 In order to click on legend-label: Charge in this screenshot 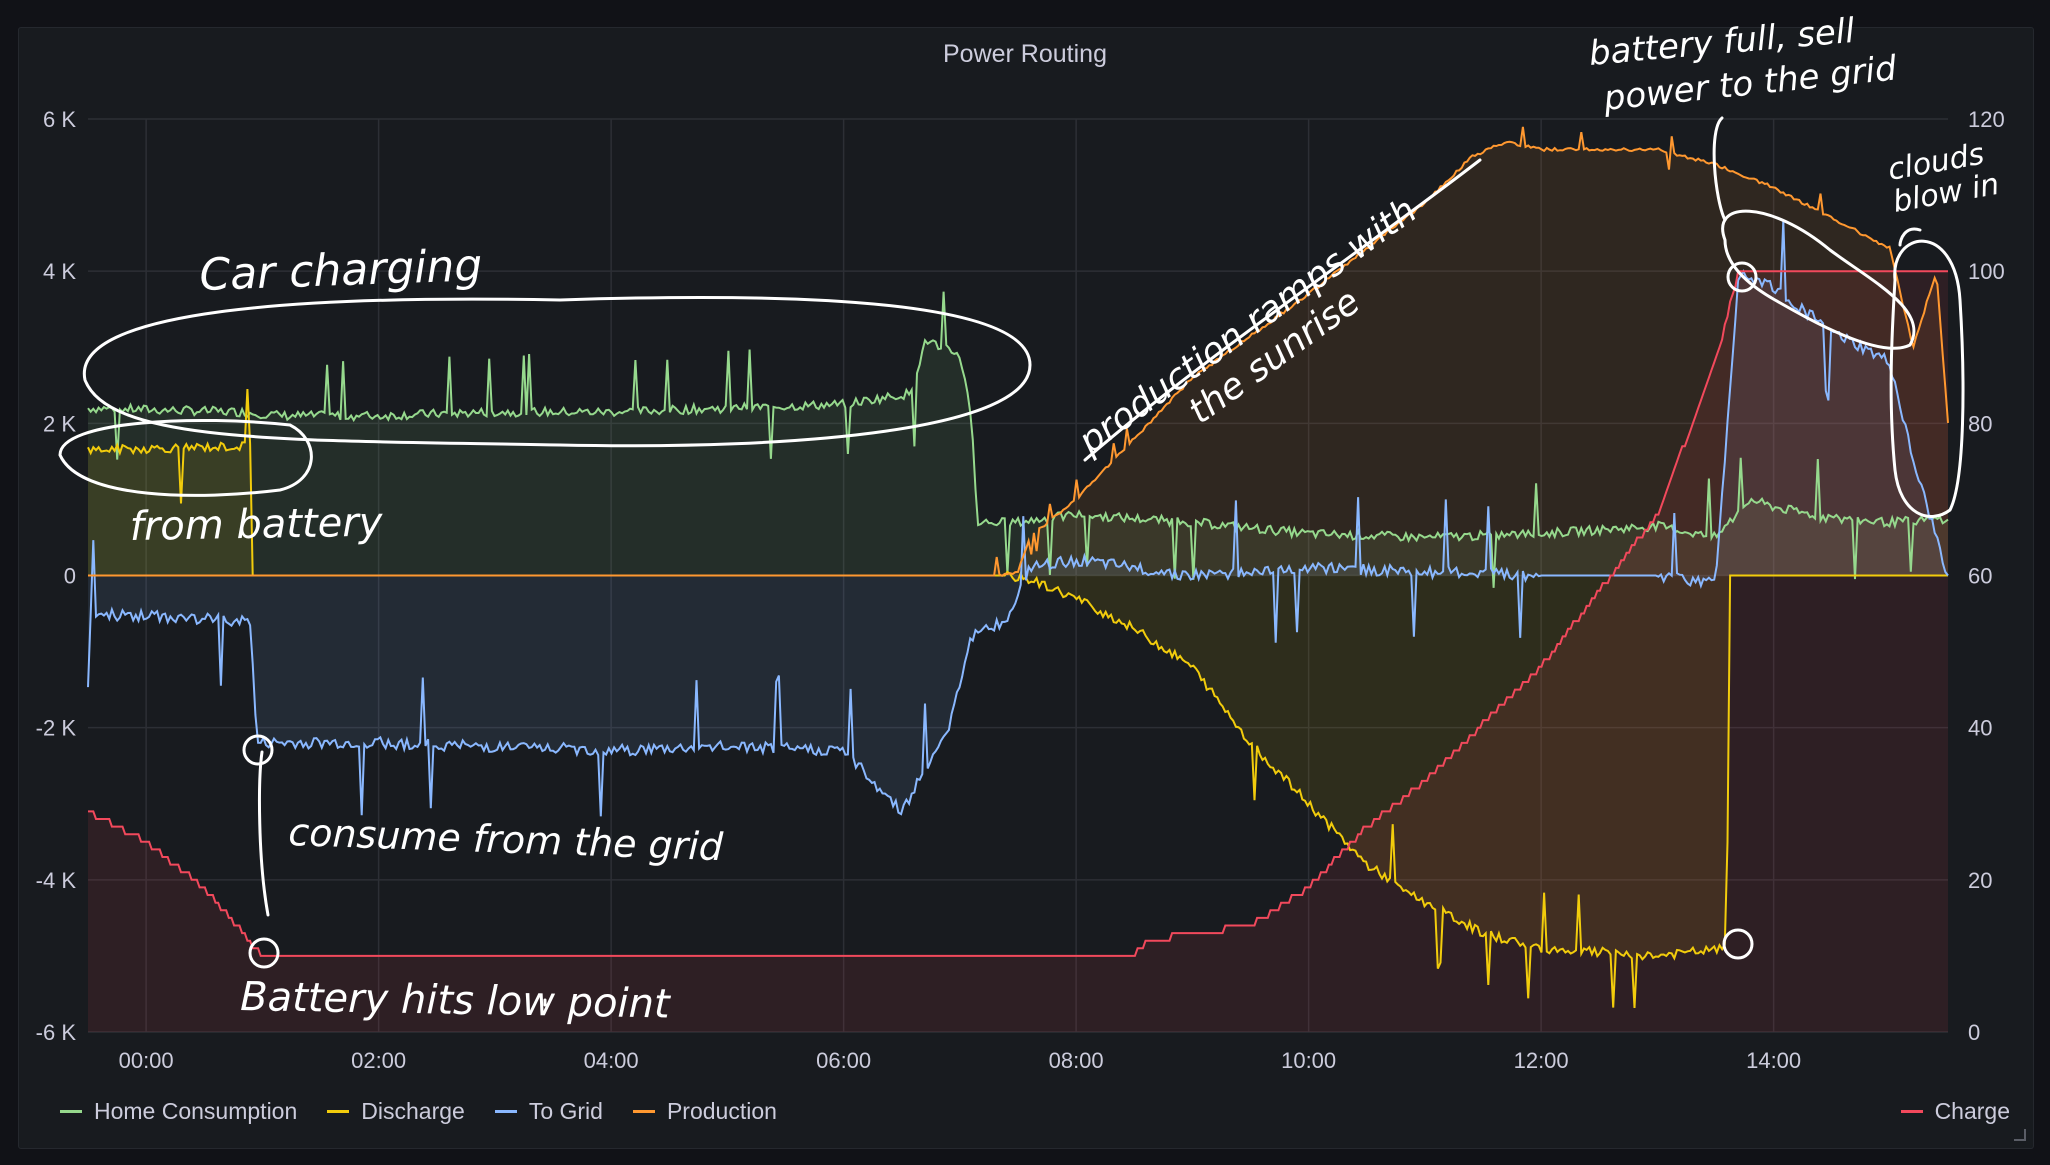, I will do `click(1972, 1111)`.